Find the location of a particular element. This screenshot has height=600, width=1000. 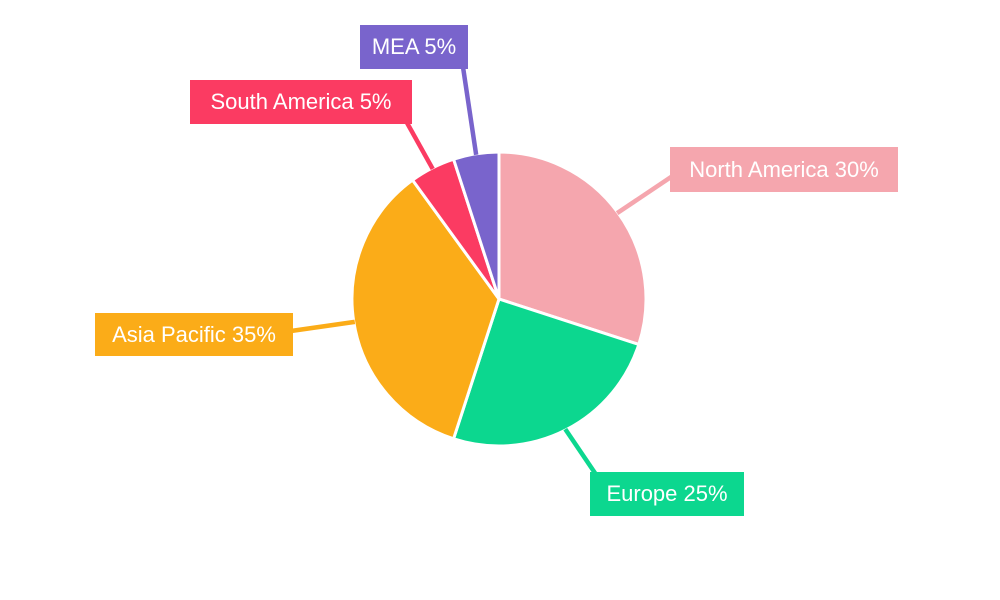

leader-line-asia-pacific is located at coordinates (323, 326).